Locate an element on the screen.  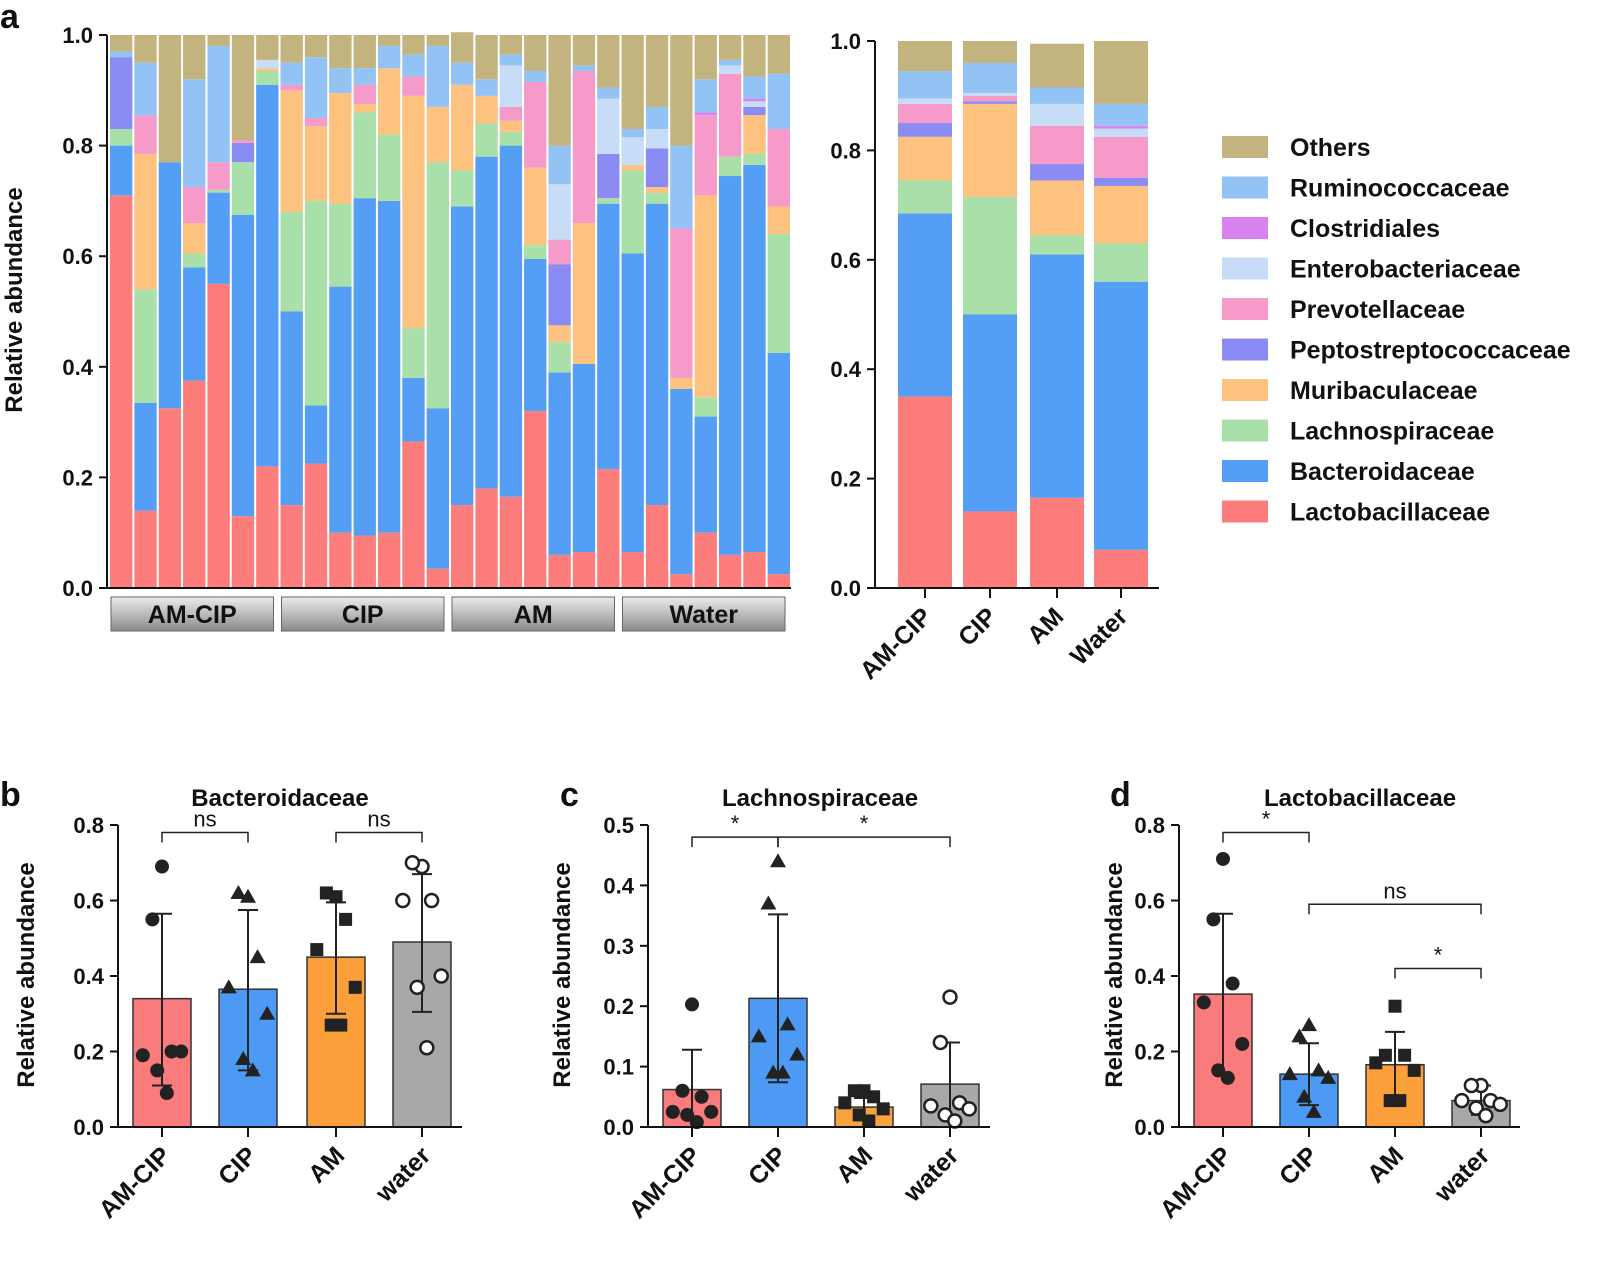
mean-segment-lachnospiraceae is located at coordinates (925, 197).